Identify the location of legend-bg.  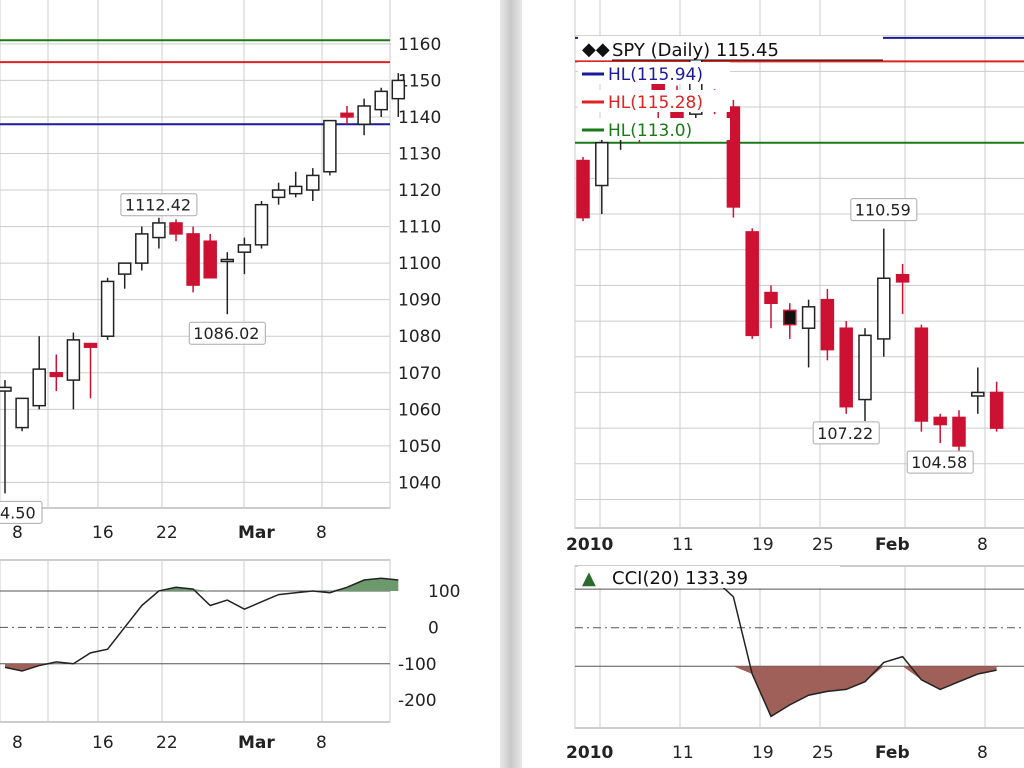
(654, 101).